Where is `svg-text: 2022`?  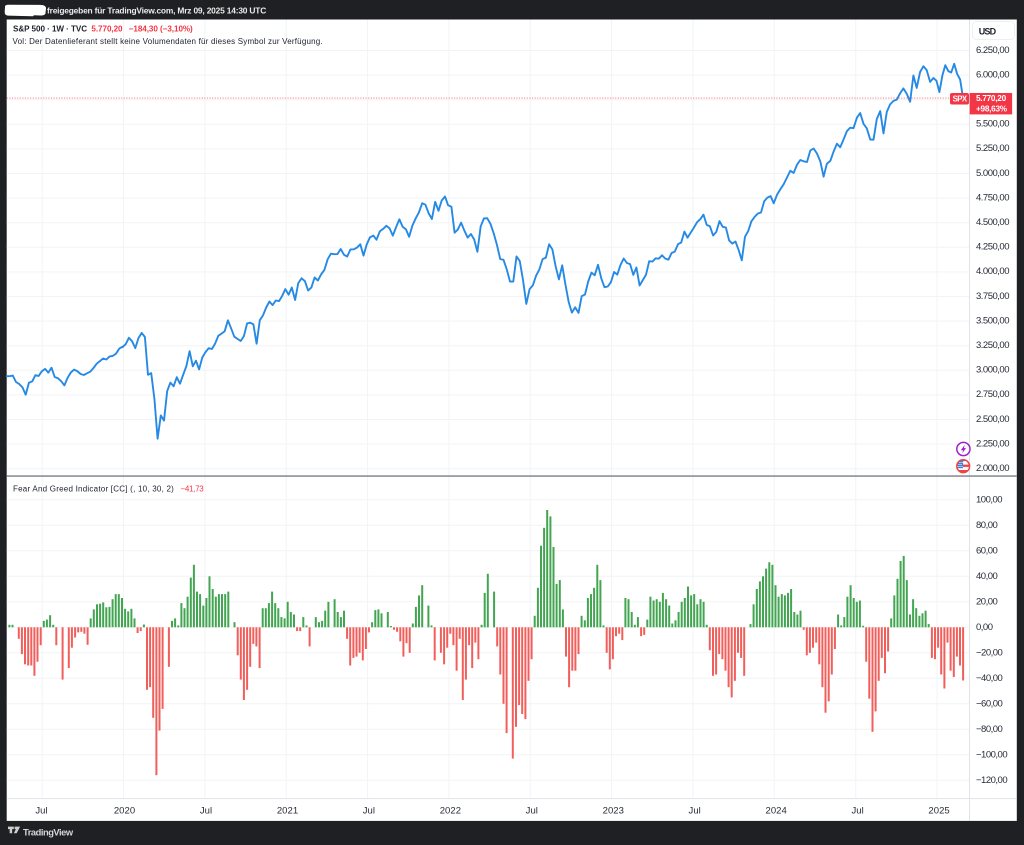
svg-text: 2022 is located at coordinates (450, 811).